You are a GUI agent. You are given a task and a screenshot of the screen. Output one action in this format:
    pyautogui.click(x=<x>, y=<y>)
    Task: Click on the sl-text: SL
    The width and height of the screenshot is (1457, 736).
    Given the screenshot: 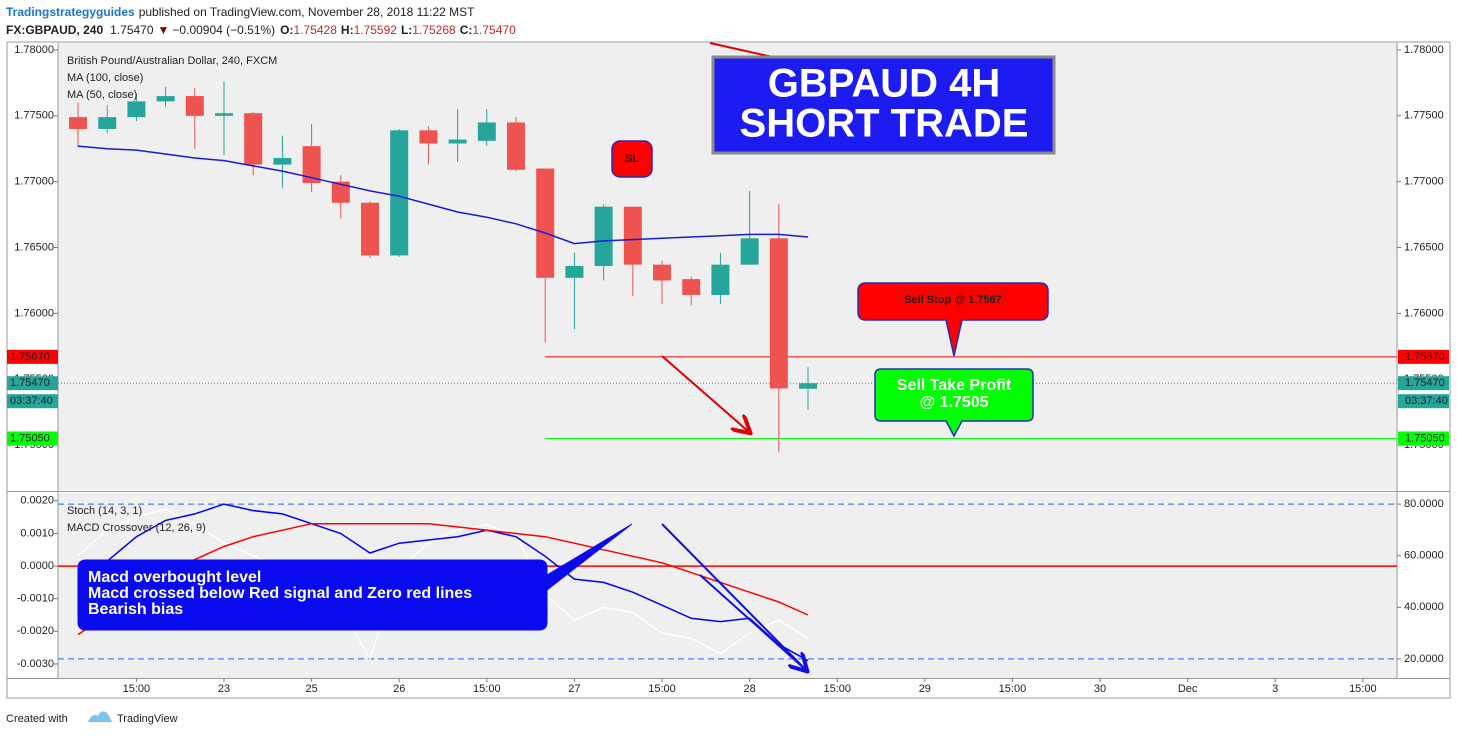 What is the action you would take?
    pyautogui.click(x=632, y=159)
    